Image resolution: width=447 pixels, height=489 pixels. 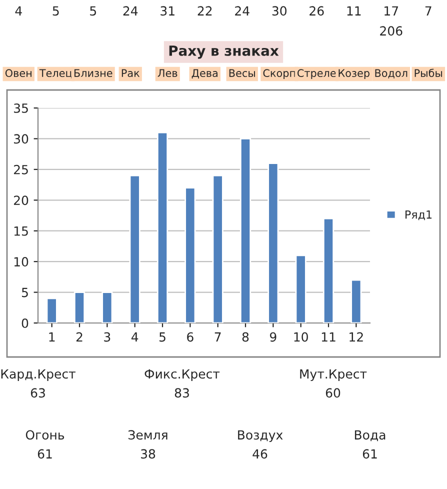 What do you see at coordinates (279, 11) in the screenshot?
I see `text: 30` at bounding box center [279, 11].